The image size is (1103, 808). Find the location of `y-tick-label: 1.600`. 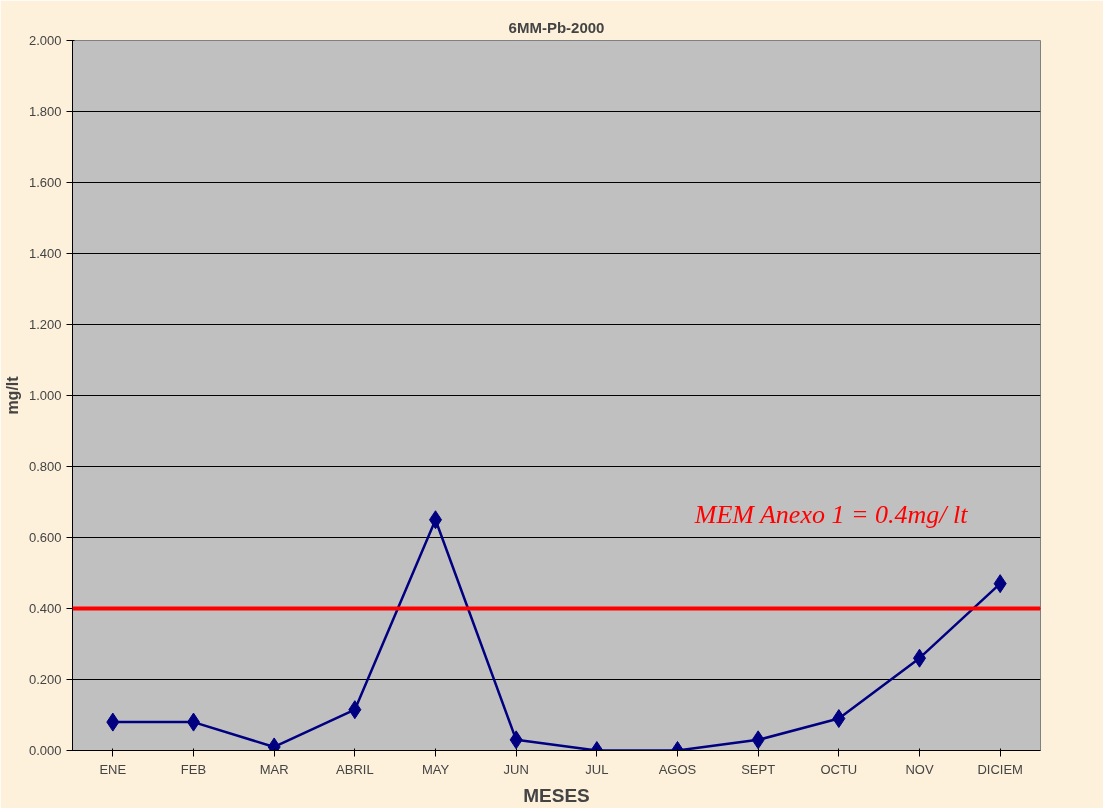

y-tick-label: 1.600 is located at coordinates (45, 182).